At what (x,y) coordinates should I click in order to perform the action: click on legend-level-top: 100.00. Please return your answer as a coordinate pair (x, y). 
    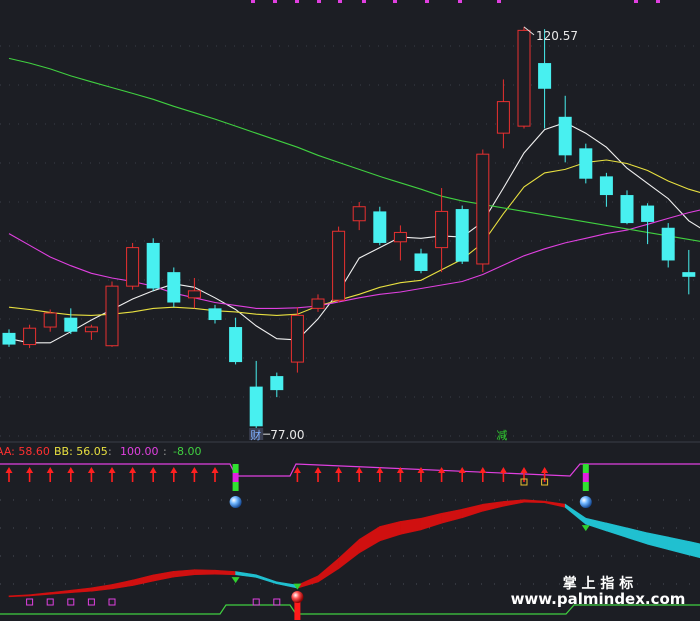
    Looking at the image, I should click on (139, 451).